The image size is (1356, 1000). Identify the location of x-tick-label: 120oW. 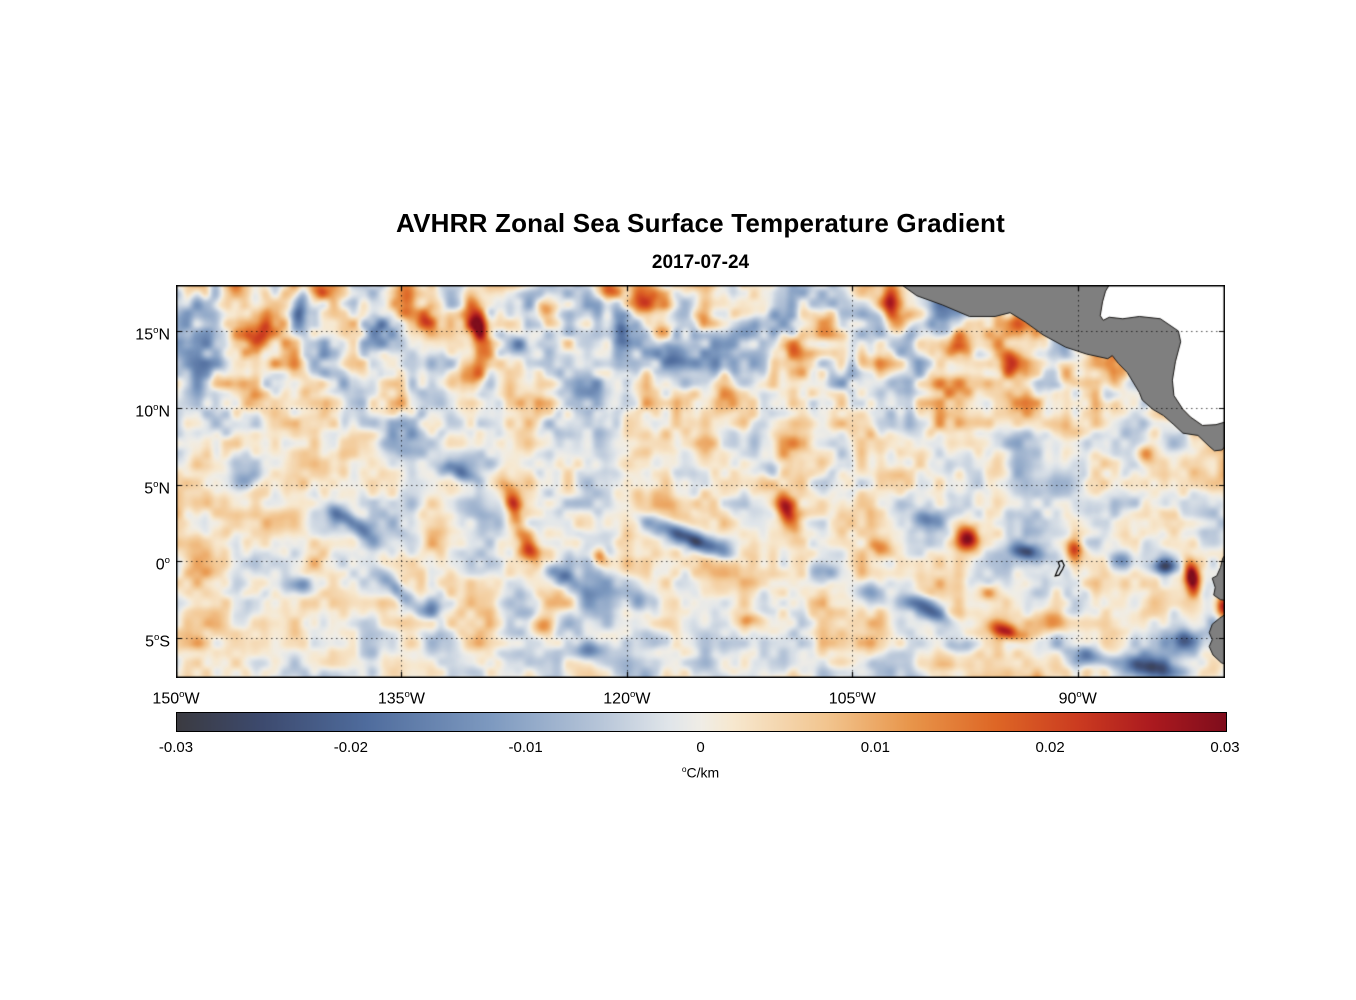
(627, 698).